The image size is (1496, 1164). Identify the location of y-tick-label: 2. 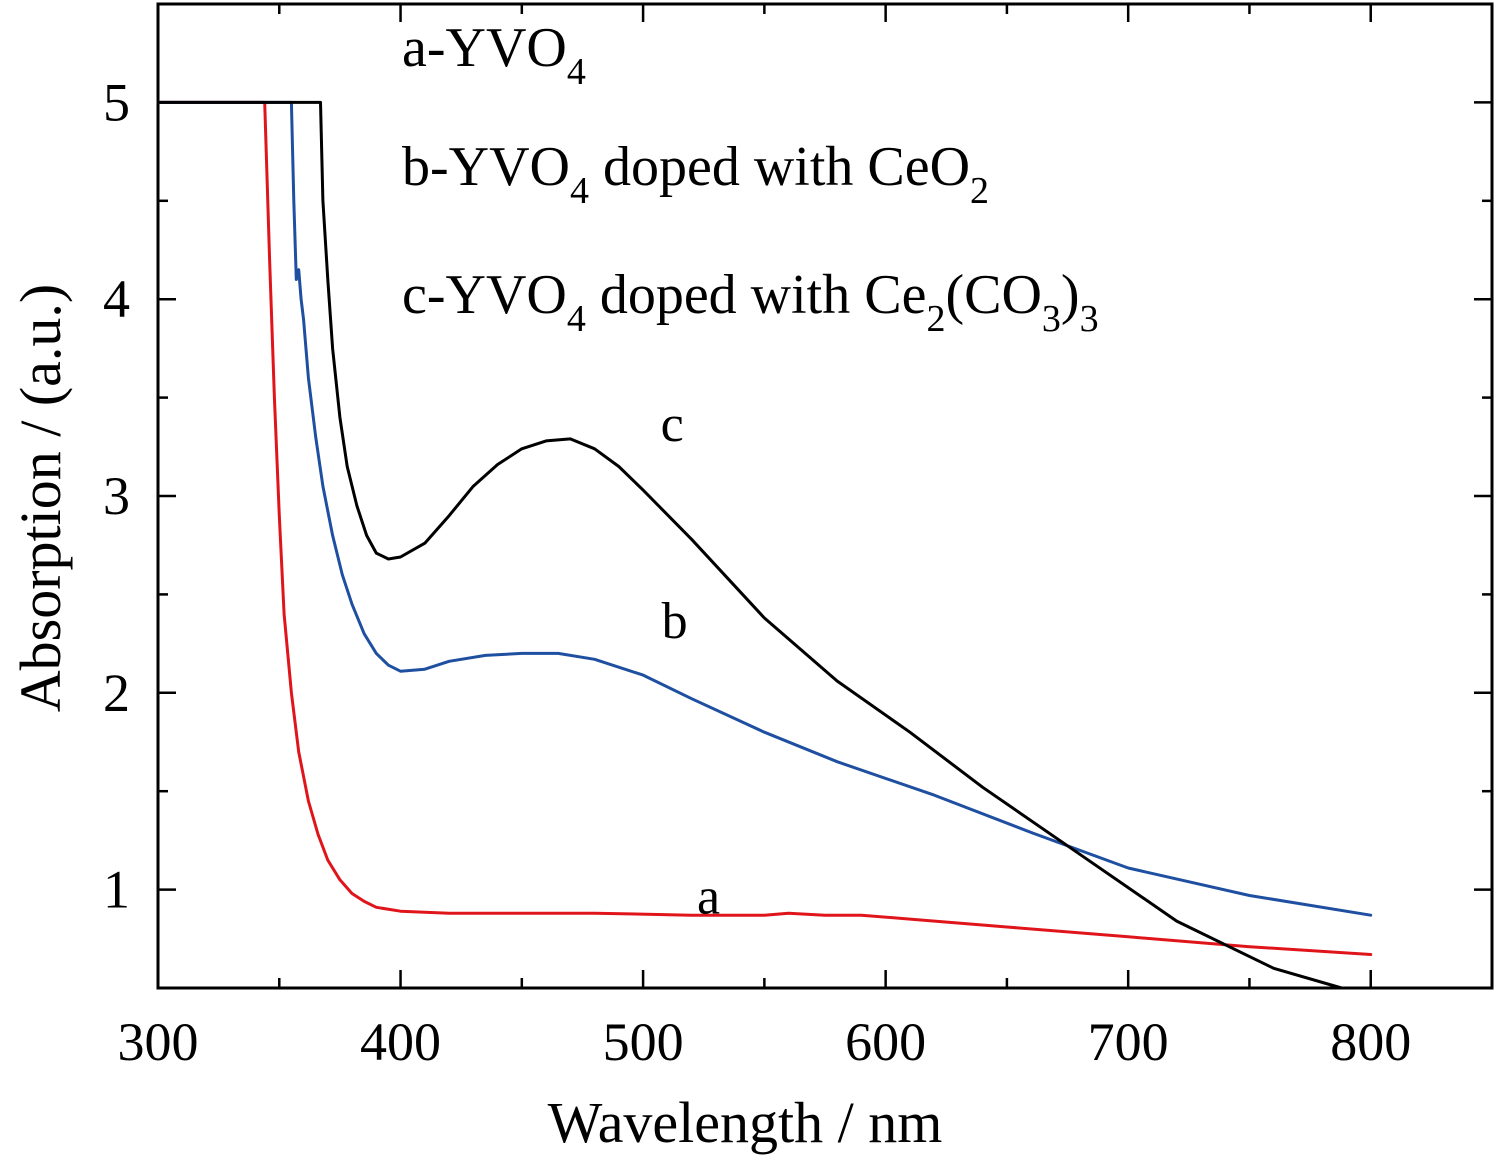
(116, 693).